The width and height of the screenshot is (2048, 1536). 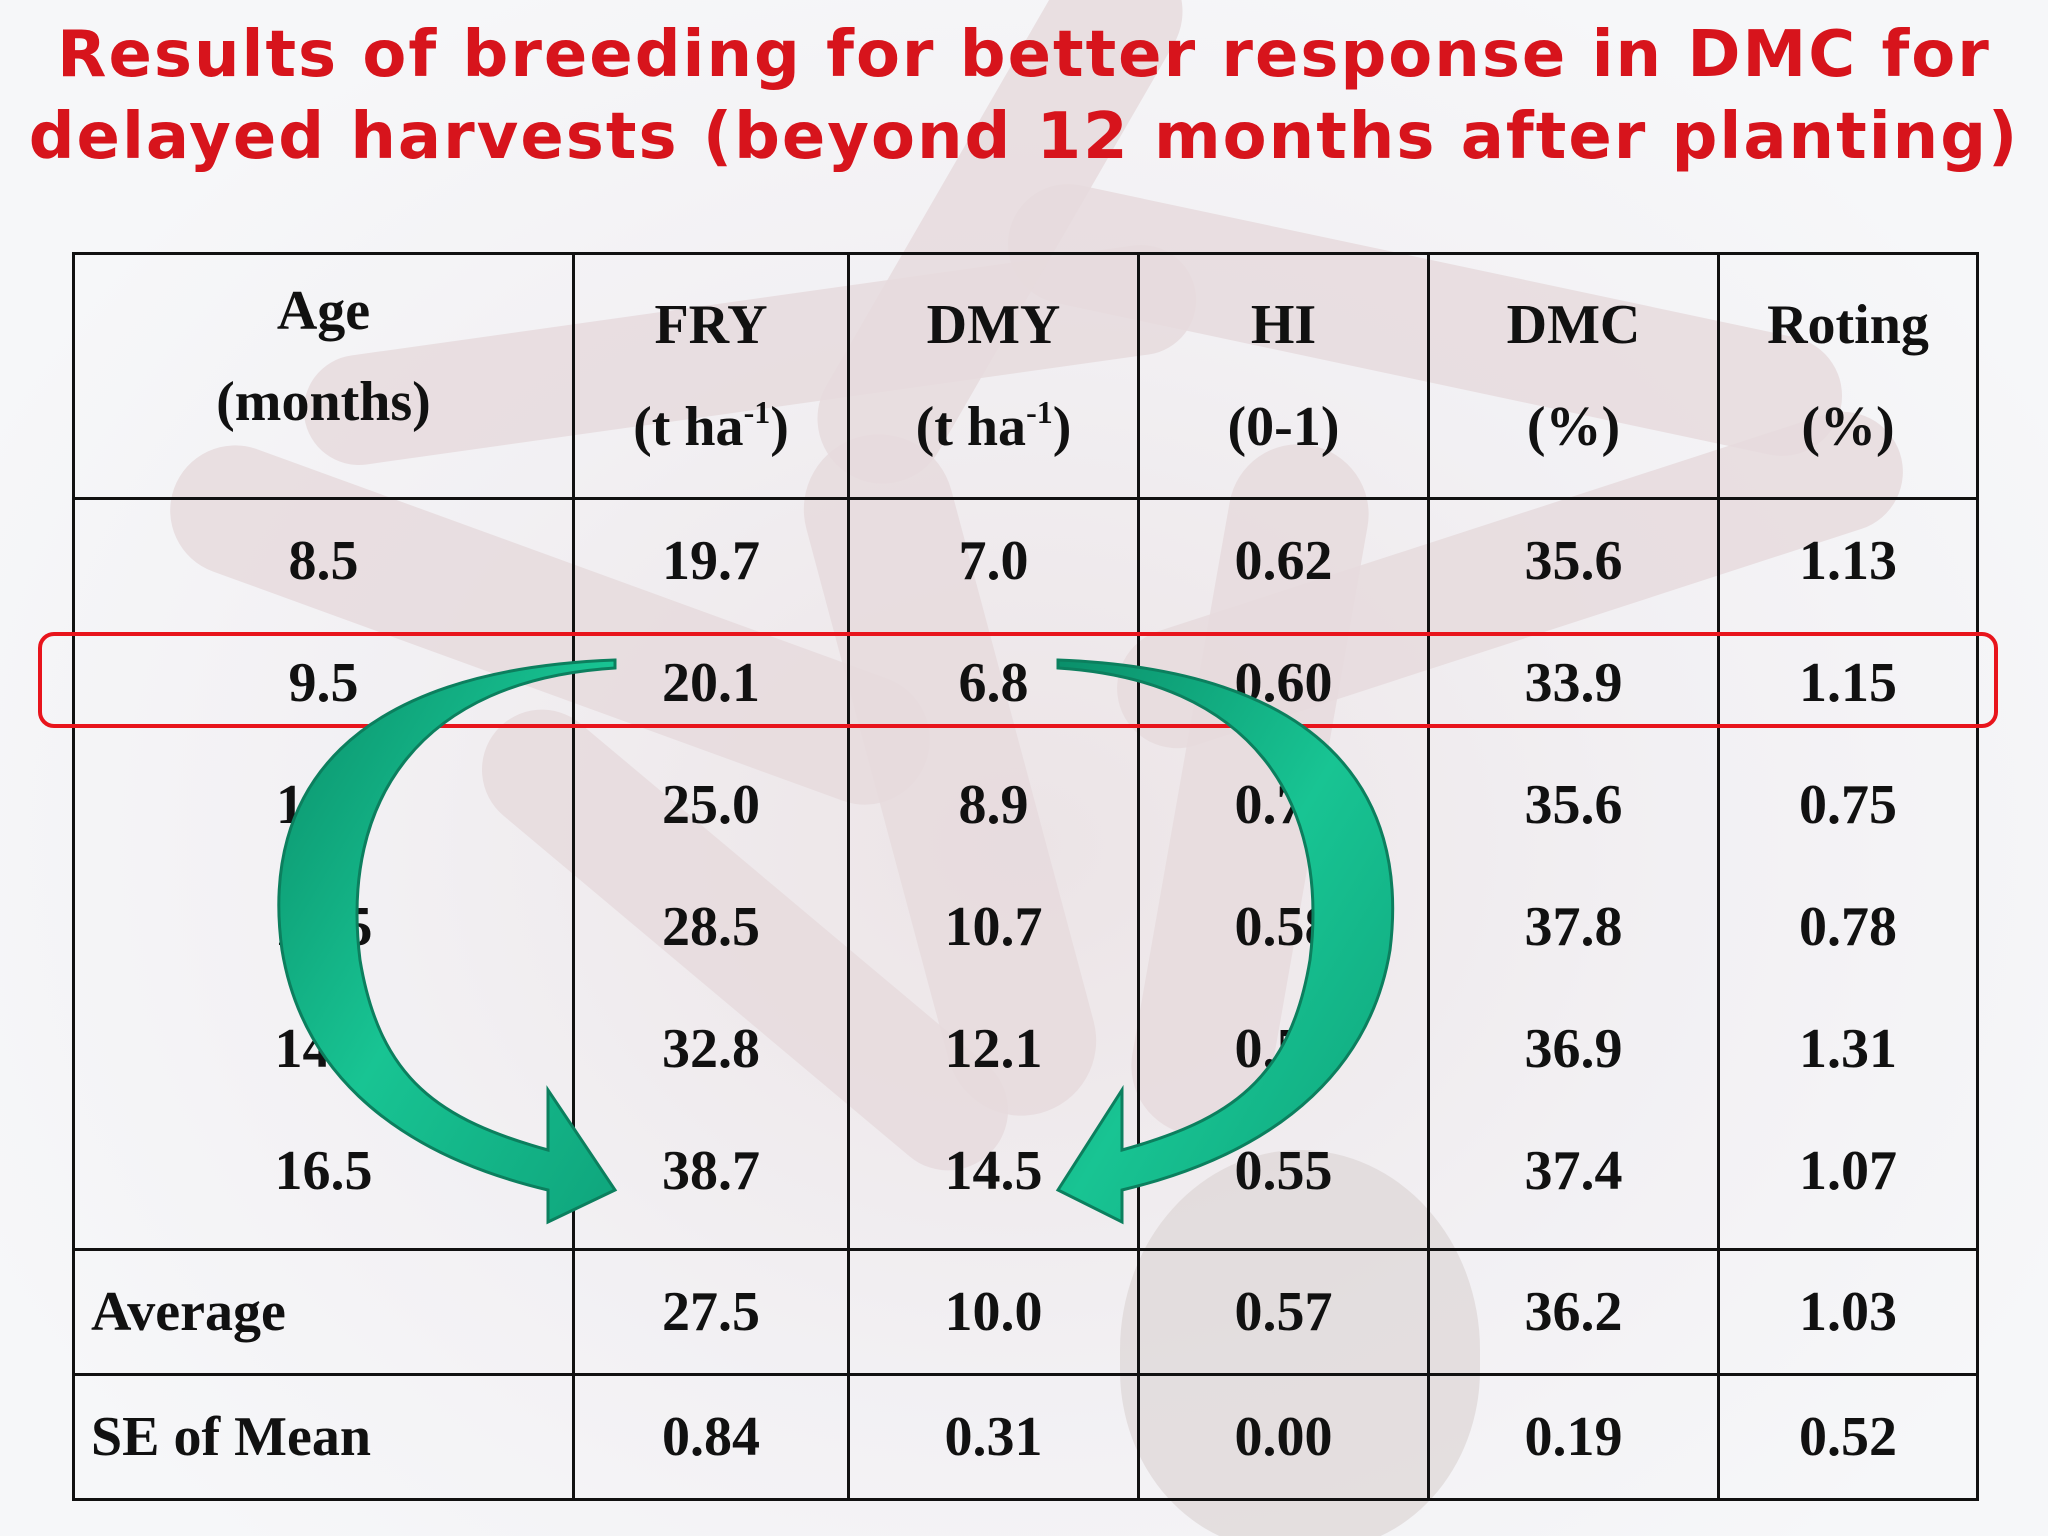 I want to click on left-curved-arrow-icon, so click(x=447, y=941).